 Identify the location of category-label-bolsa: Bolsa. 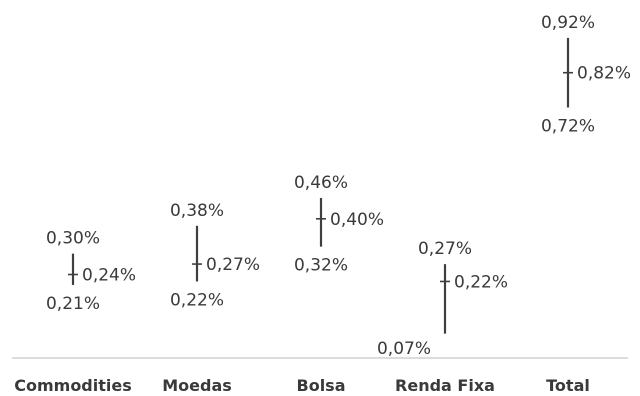
(321, 385).